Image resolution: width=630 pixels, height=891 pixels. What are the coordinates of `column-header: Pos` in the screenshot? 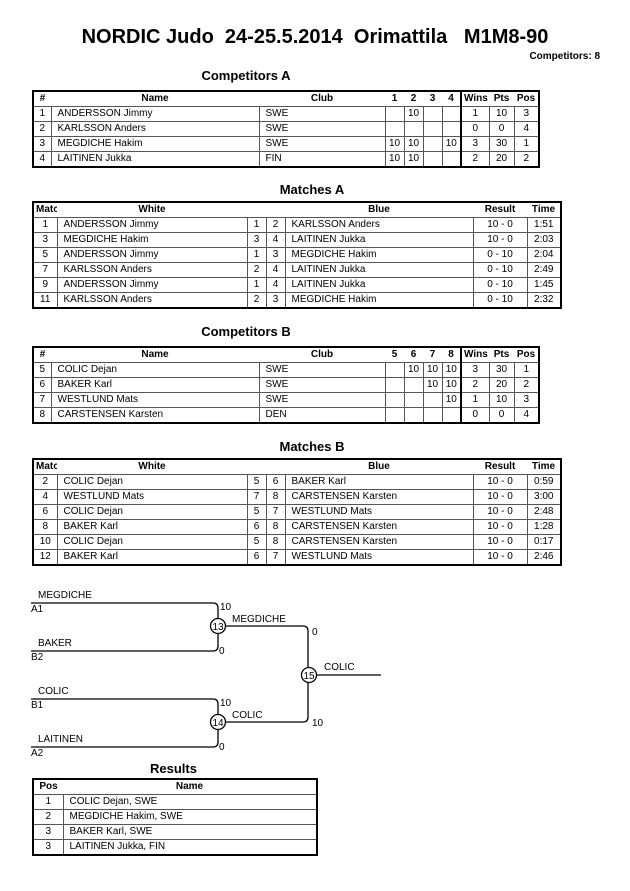 It's located at (48, 787).